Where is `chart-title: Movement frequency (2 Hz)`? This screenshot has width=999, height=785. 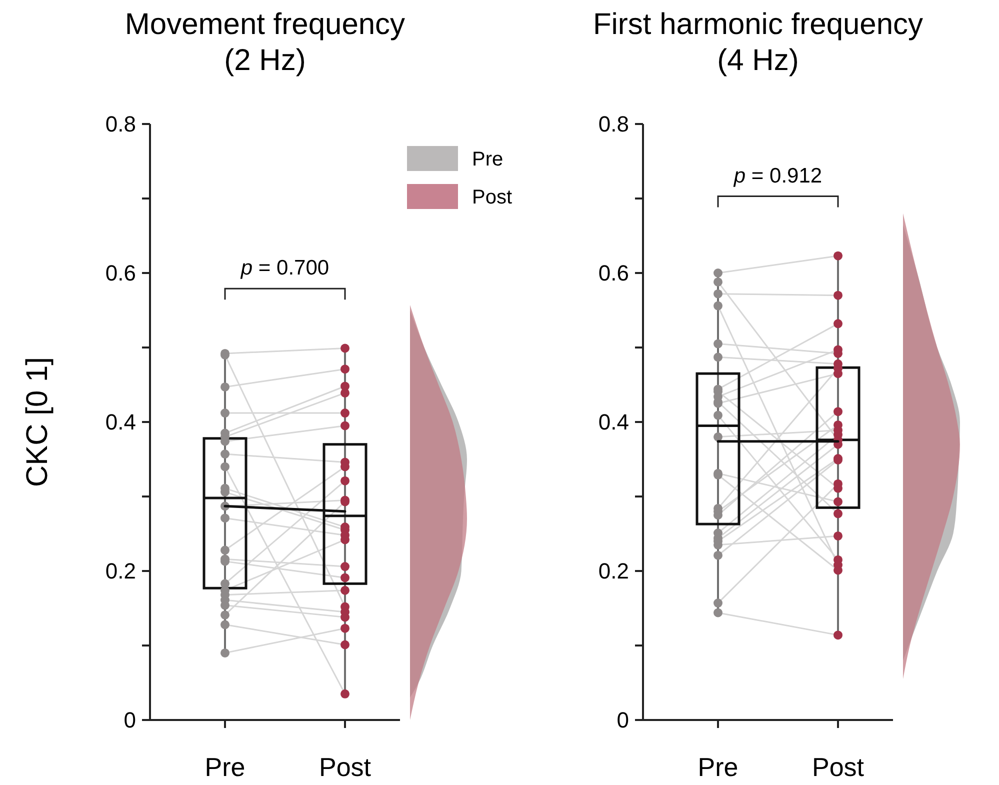 chart-title: Movement frequency (2 Hz) is located at coordinates (265, 42).